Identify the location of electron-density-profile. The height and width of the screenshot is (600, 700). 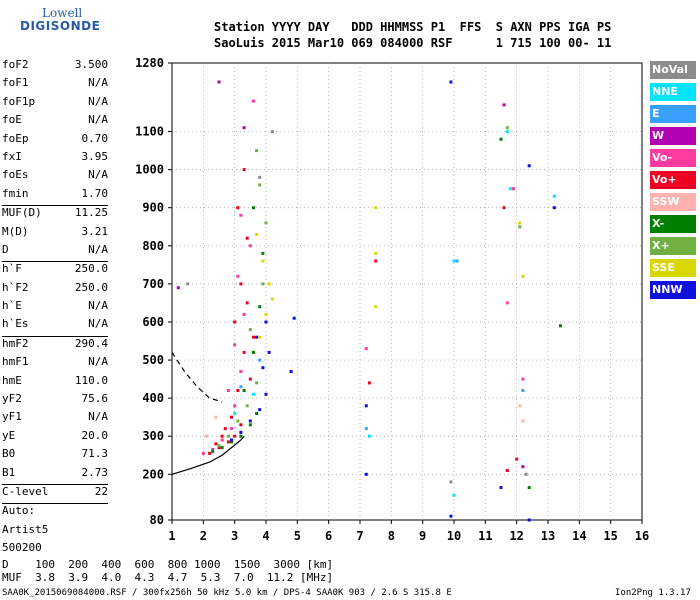
(208, 455).